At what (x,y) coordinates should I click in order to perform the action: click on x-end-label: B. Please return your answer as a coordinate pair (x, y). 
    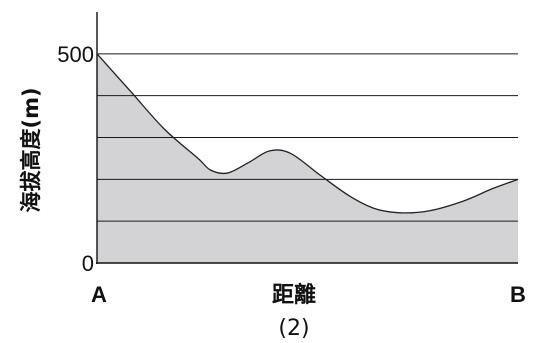
    Looking at the image, I should click on (518, 294).